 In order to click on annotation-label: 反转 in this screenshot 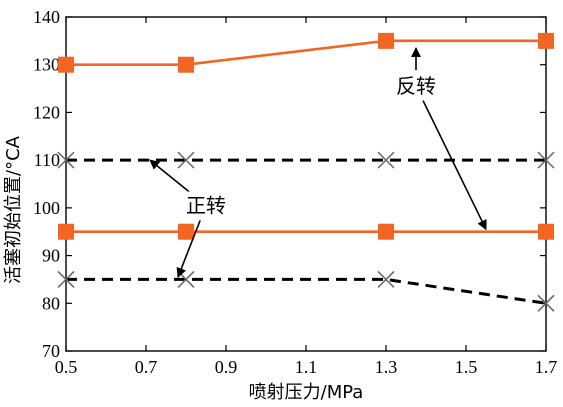, I will do `click(416, 86)`.